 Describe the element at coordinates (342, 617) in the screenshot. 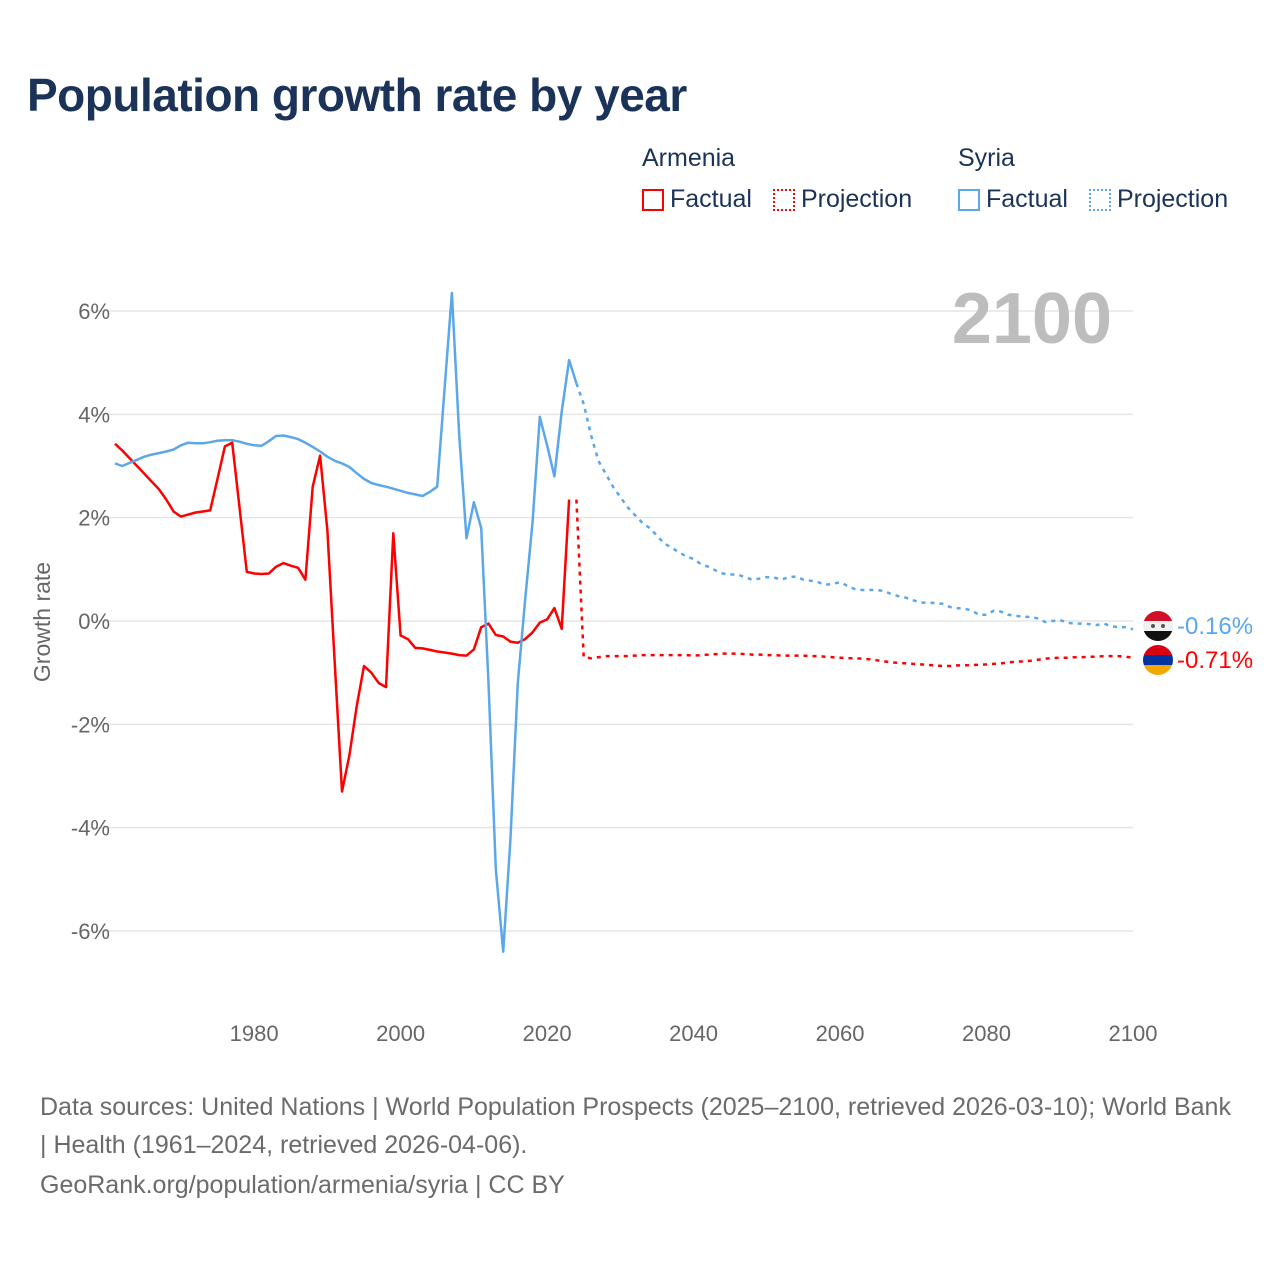

I see `armenia-factual-line` at that location.